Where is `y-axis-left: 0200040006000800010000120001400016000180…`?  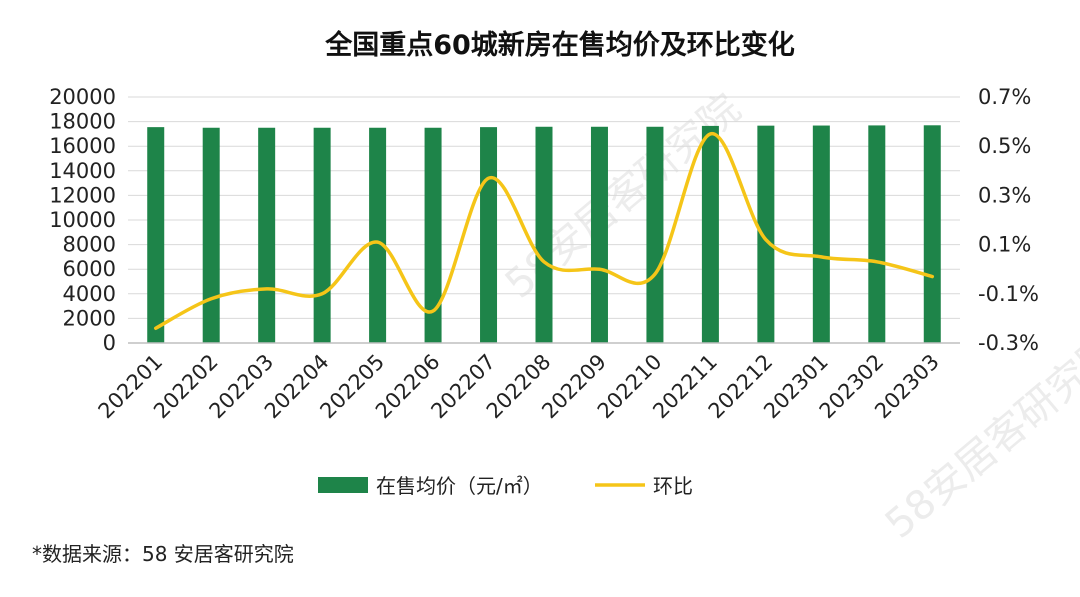
y-axis-left: 0200040006000800010000120001400016000180… is located at coordinates (82, 220).